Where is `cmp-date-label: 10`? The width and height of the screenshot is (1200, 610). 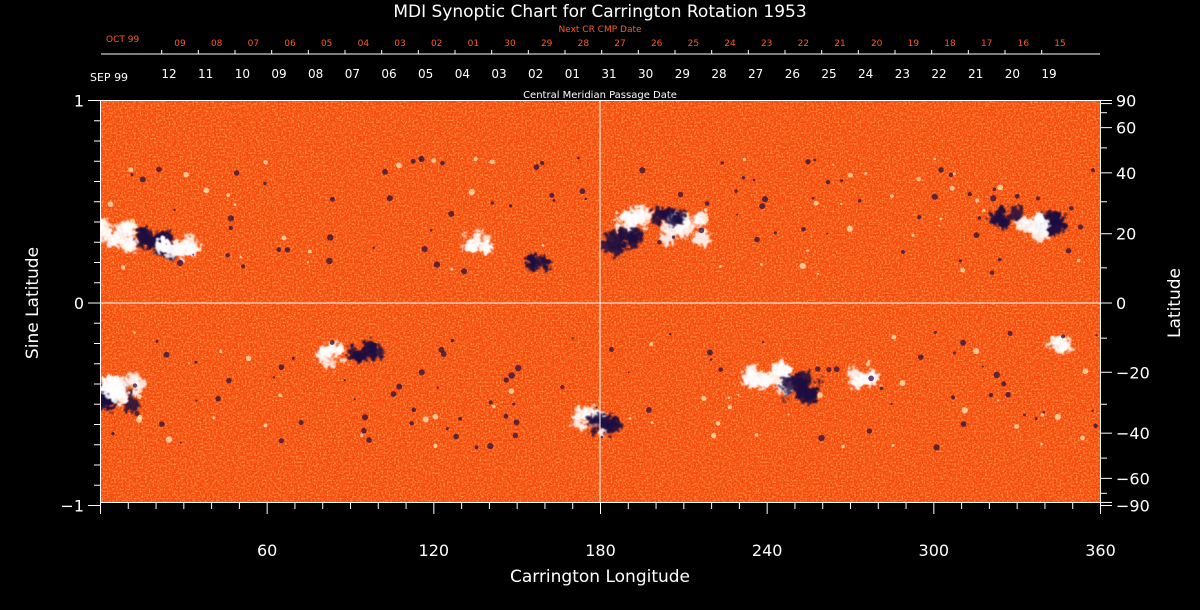 cmp-date-label: 10 is located at coordinates (242, 74).